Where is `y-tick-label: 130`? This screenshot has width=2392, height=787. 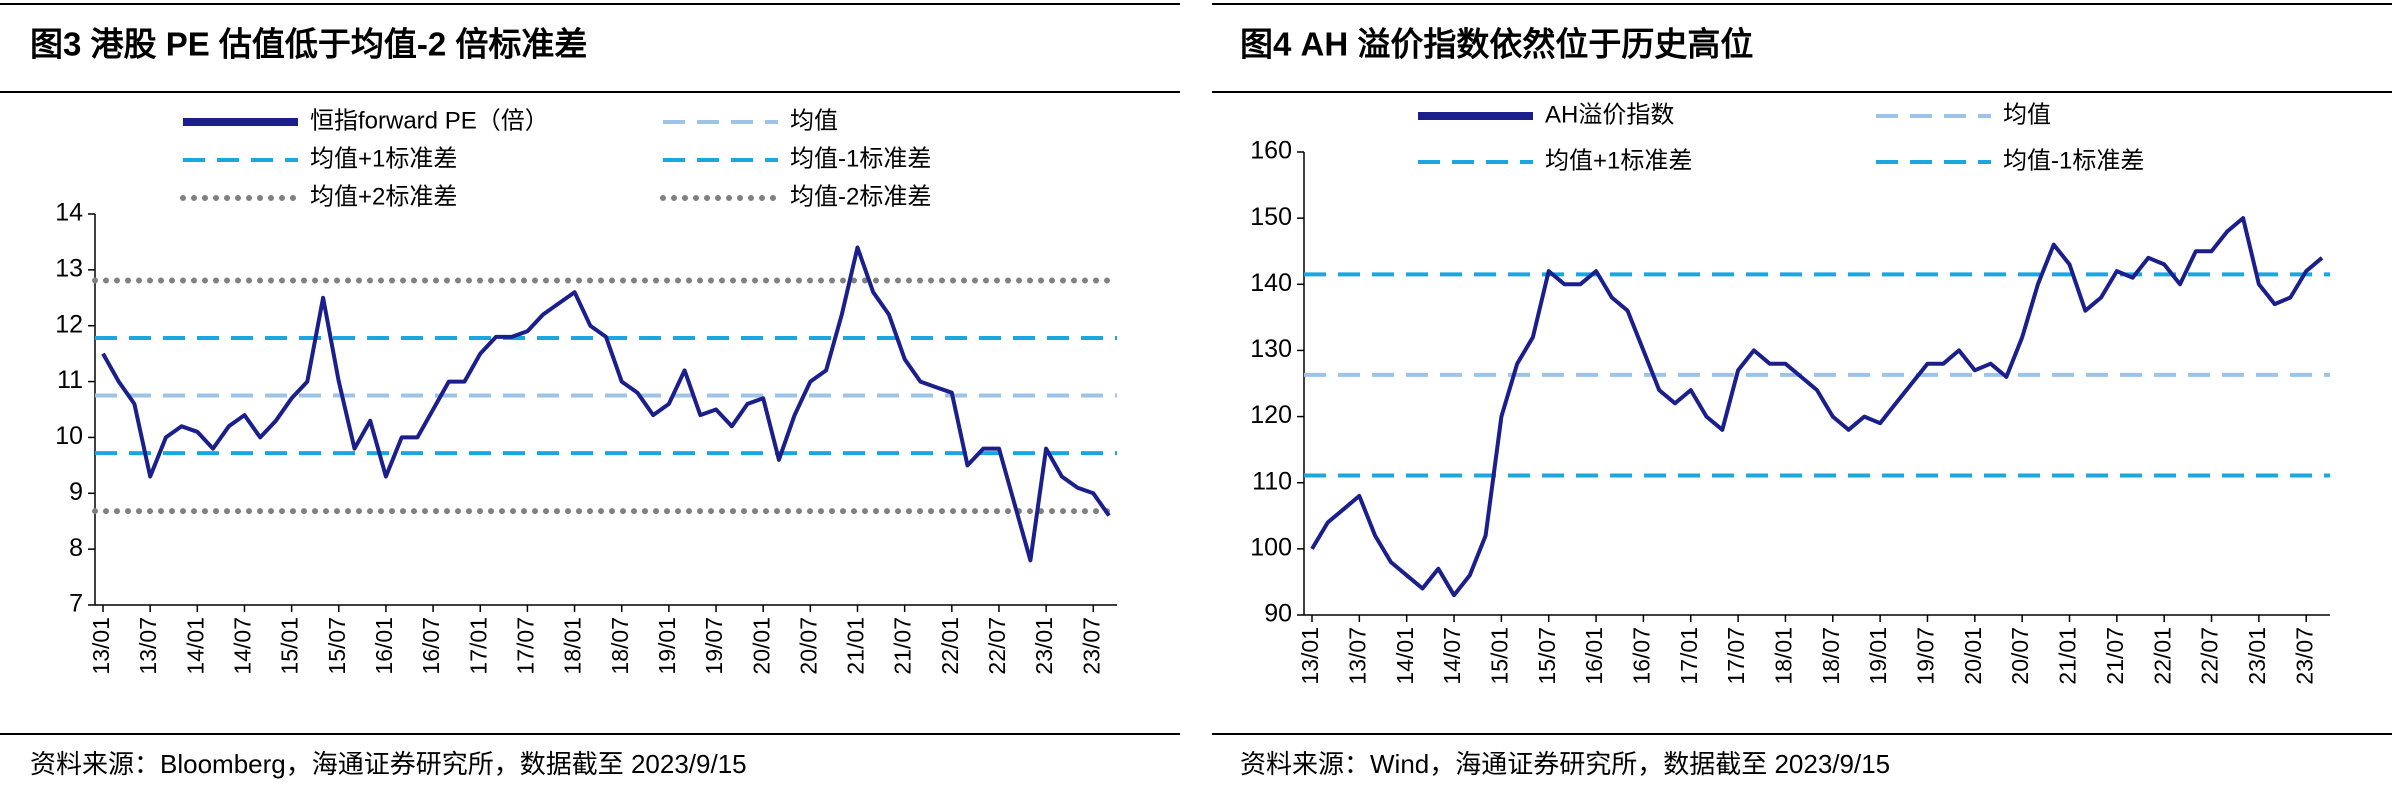 y-tick-label: 130 is located at coordinates (1271, 349).